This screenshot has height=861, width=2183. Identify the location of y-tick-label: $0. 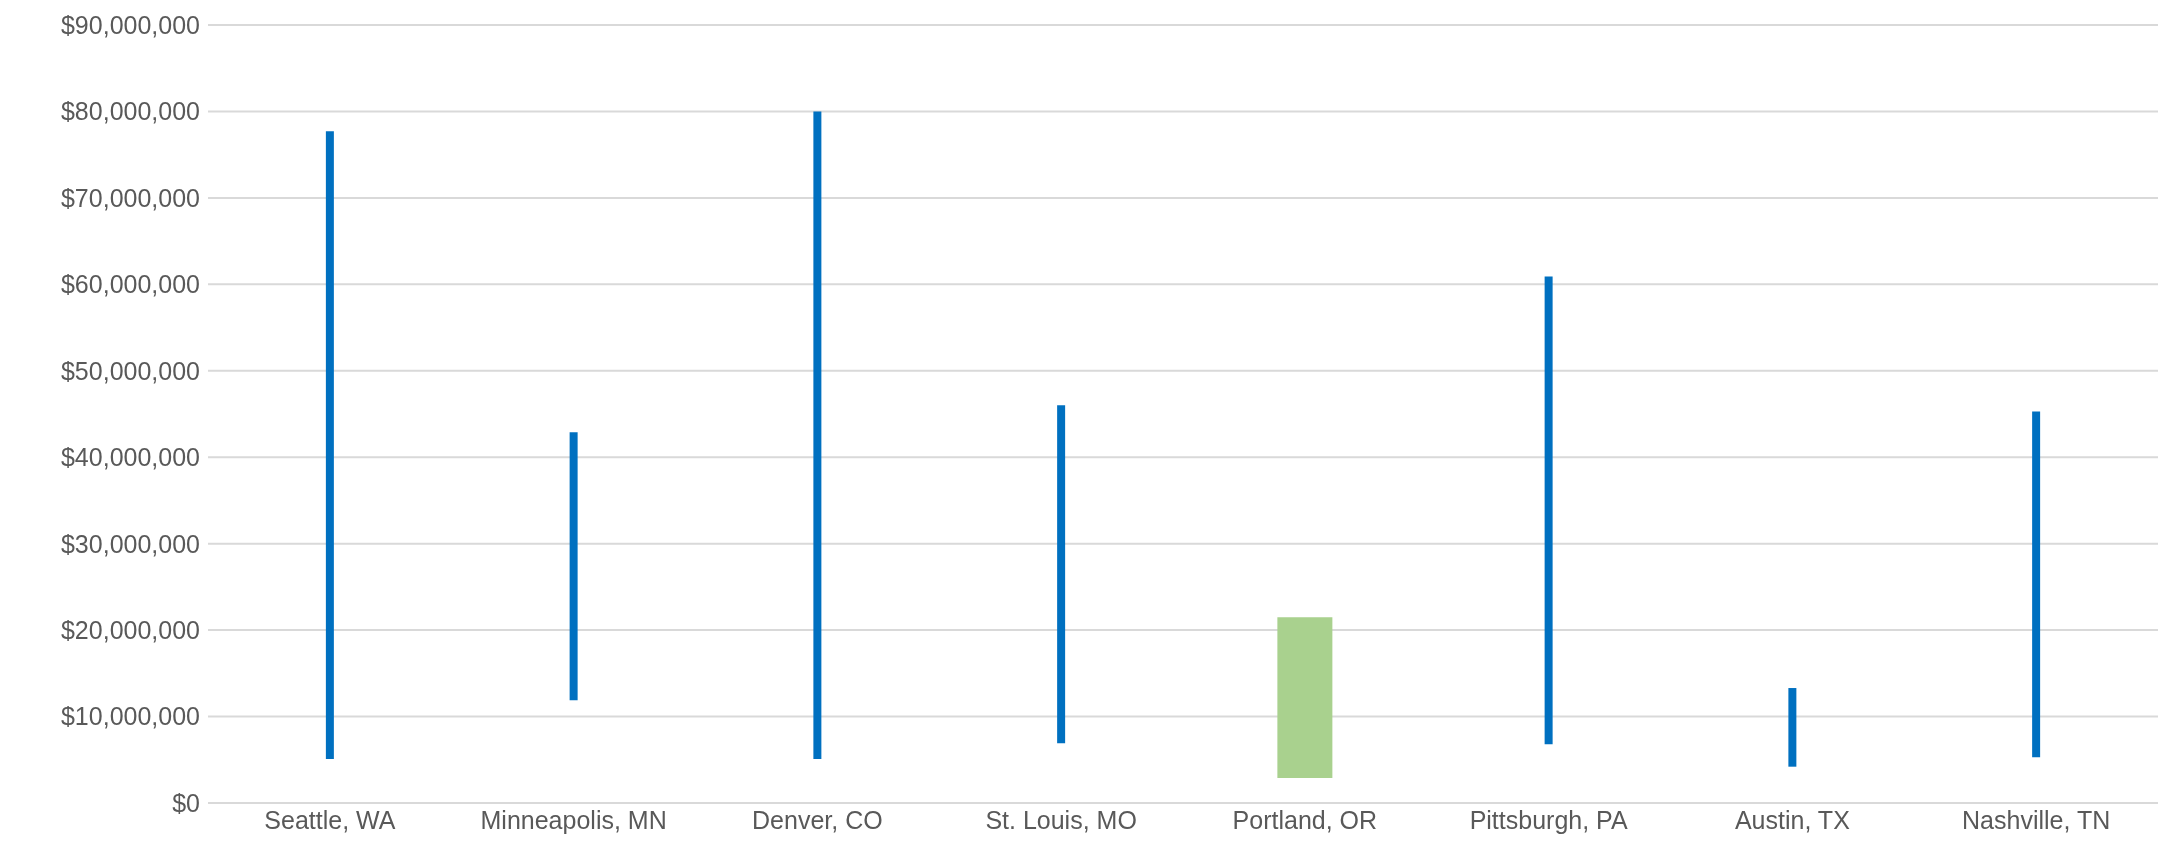
(186, 802).